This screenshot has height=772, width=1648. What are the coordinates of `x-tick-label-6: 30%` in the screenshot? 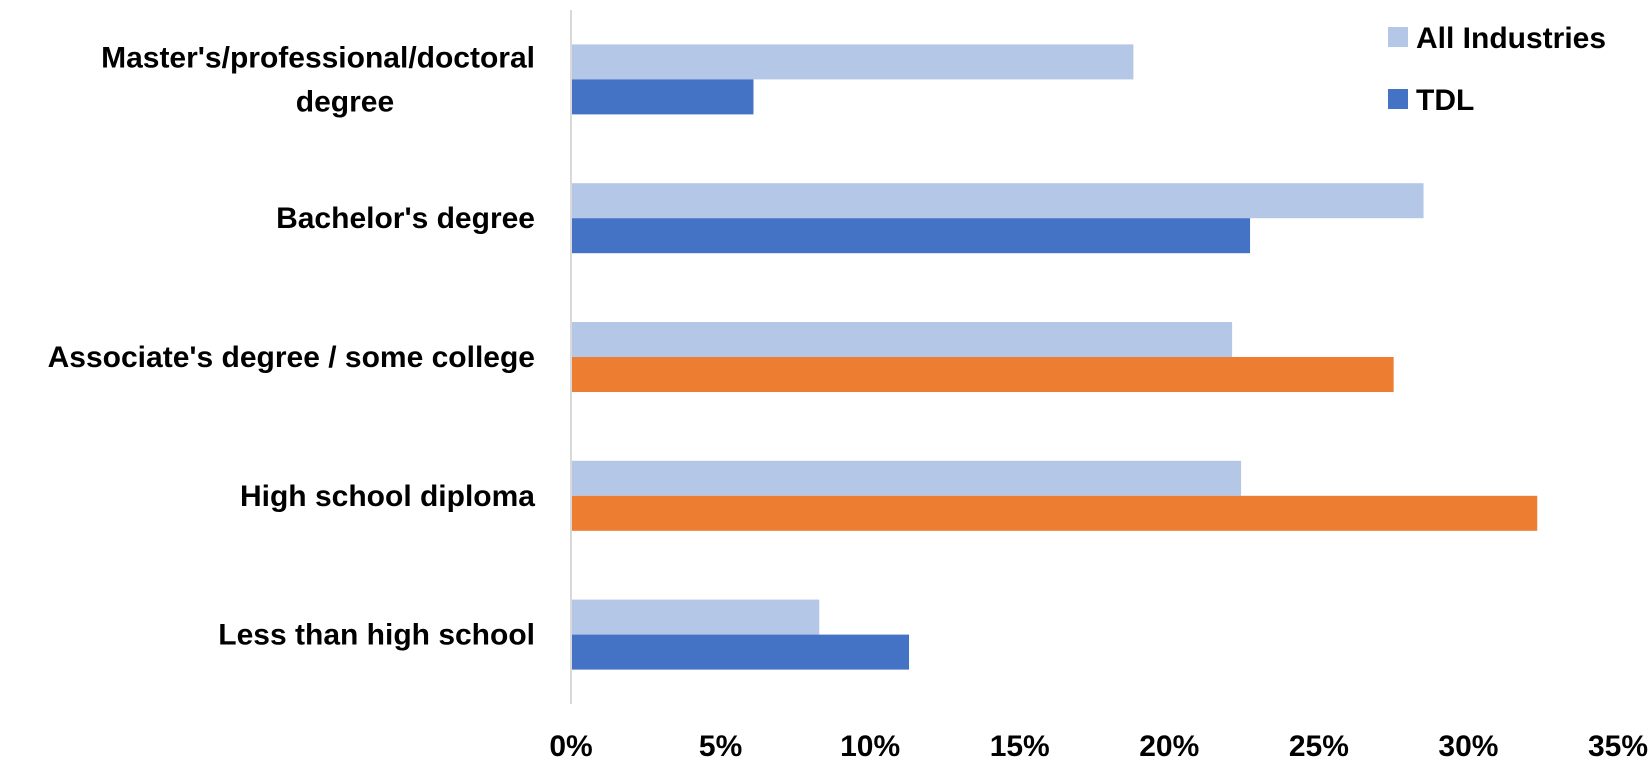 It's located at (1468, 746).